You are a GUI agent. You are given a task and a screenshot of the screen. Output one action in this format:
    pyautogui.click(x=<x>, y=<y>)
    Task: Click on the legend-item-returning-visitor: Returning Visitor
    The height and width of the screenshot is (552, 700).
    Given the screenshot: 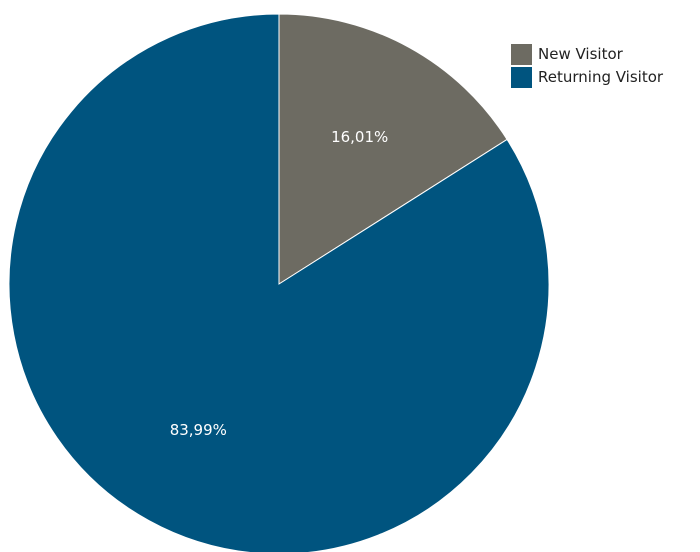 What is the action you would take?
    pyautogui.click(x=587, y=77)
    